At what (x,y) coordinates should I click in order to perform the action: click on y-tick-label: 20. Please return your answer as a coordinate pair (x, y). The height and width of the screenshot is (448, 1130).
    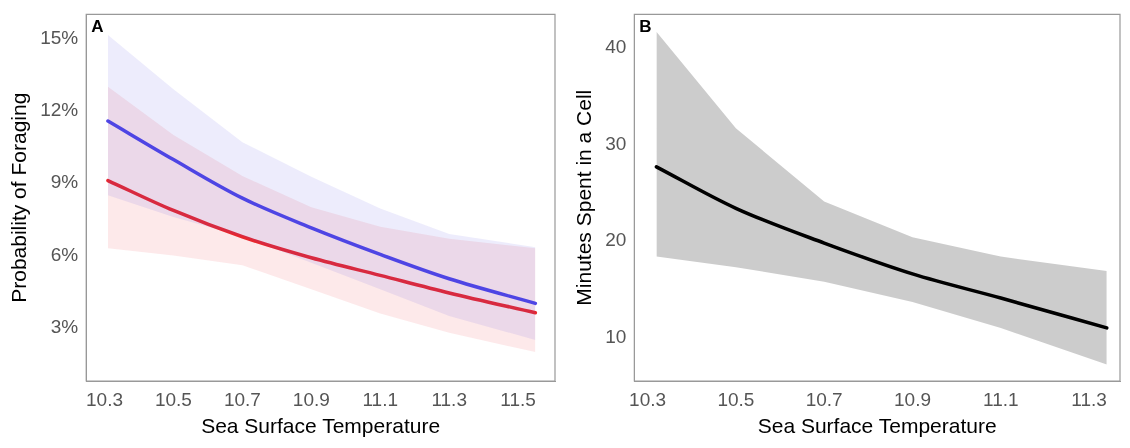
    Looking at the image, I should click on (616, 240).